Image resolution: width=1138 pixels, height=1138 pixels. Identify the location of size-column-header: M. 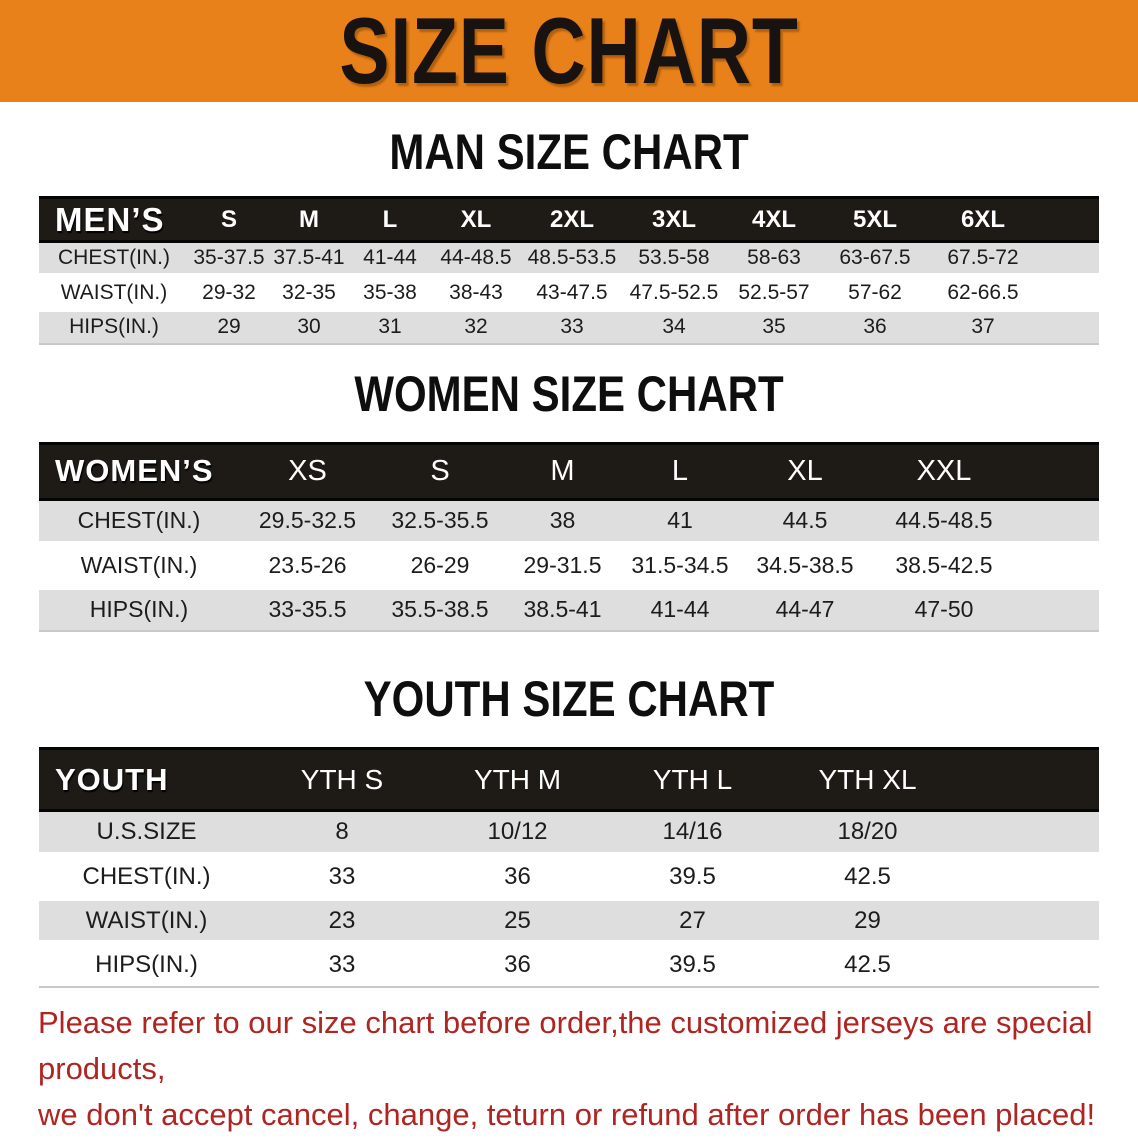
(562, 471).